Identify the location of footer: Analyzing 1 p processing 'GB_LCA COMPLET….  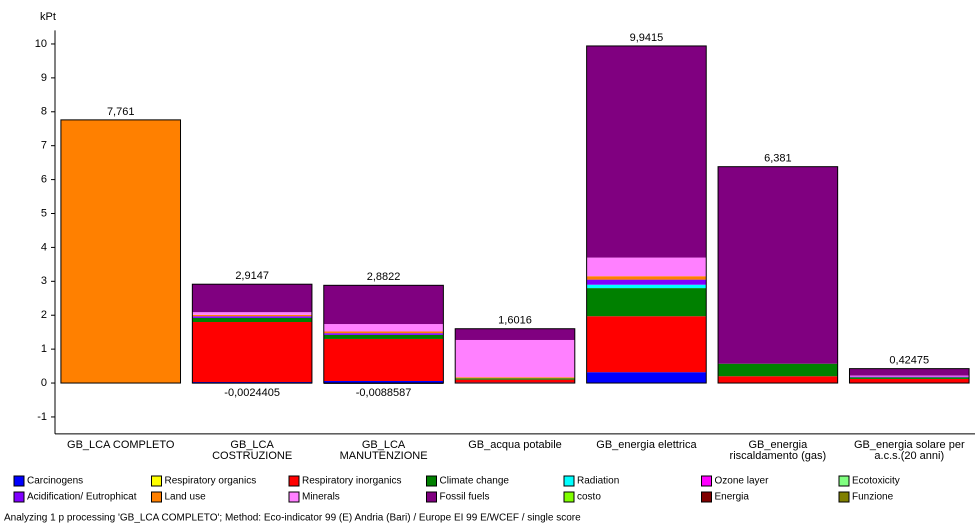
(292, 518).